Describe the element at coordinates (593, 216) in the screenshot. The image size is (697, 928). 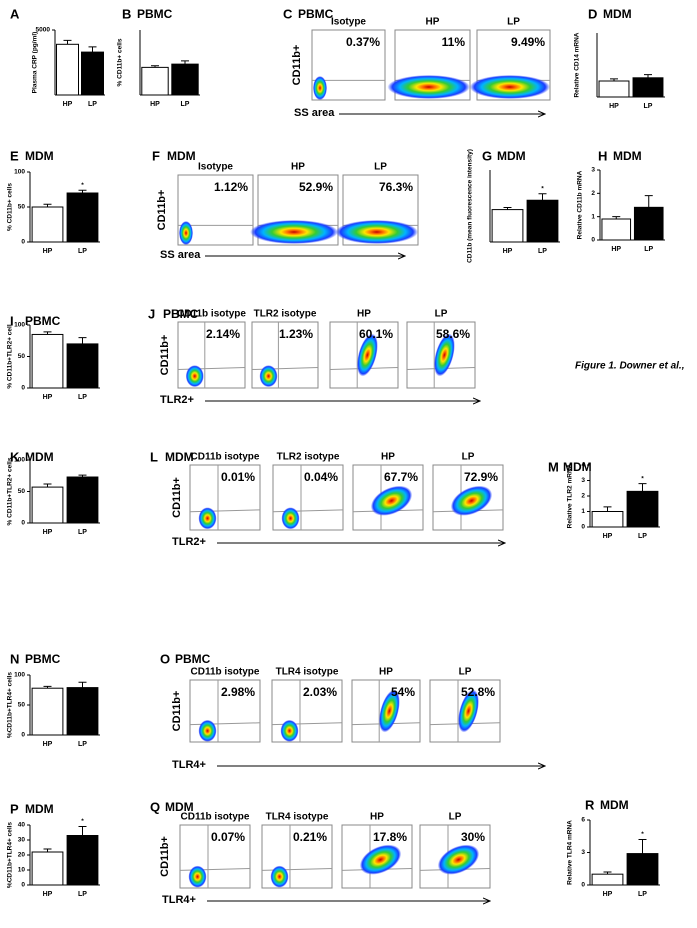
I see `y-tick-label: 1` at that location.